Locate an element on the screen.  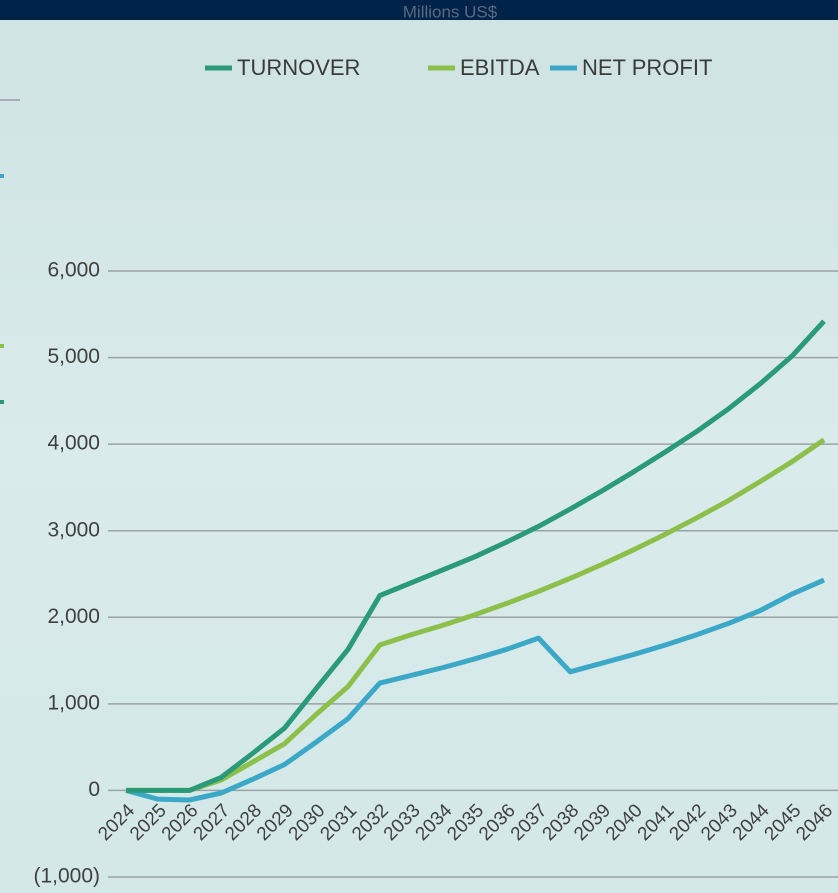
left-decor is located at coordinates (10, 251).